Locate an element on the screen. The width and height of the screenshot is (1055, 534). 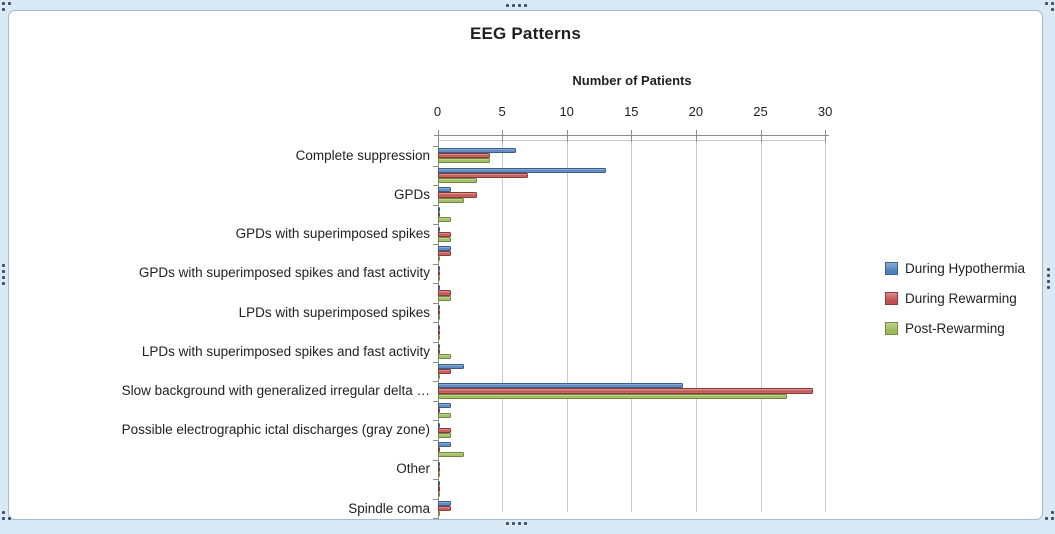
category-label: GPDs with superimposed spikes is located at coordinates (332, 234).